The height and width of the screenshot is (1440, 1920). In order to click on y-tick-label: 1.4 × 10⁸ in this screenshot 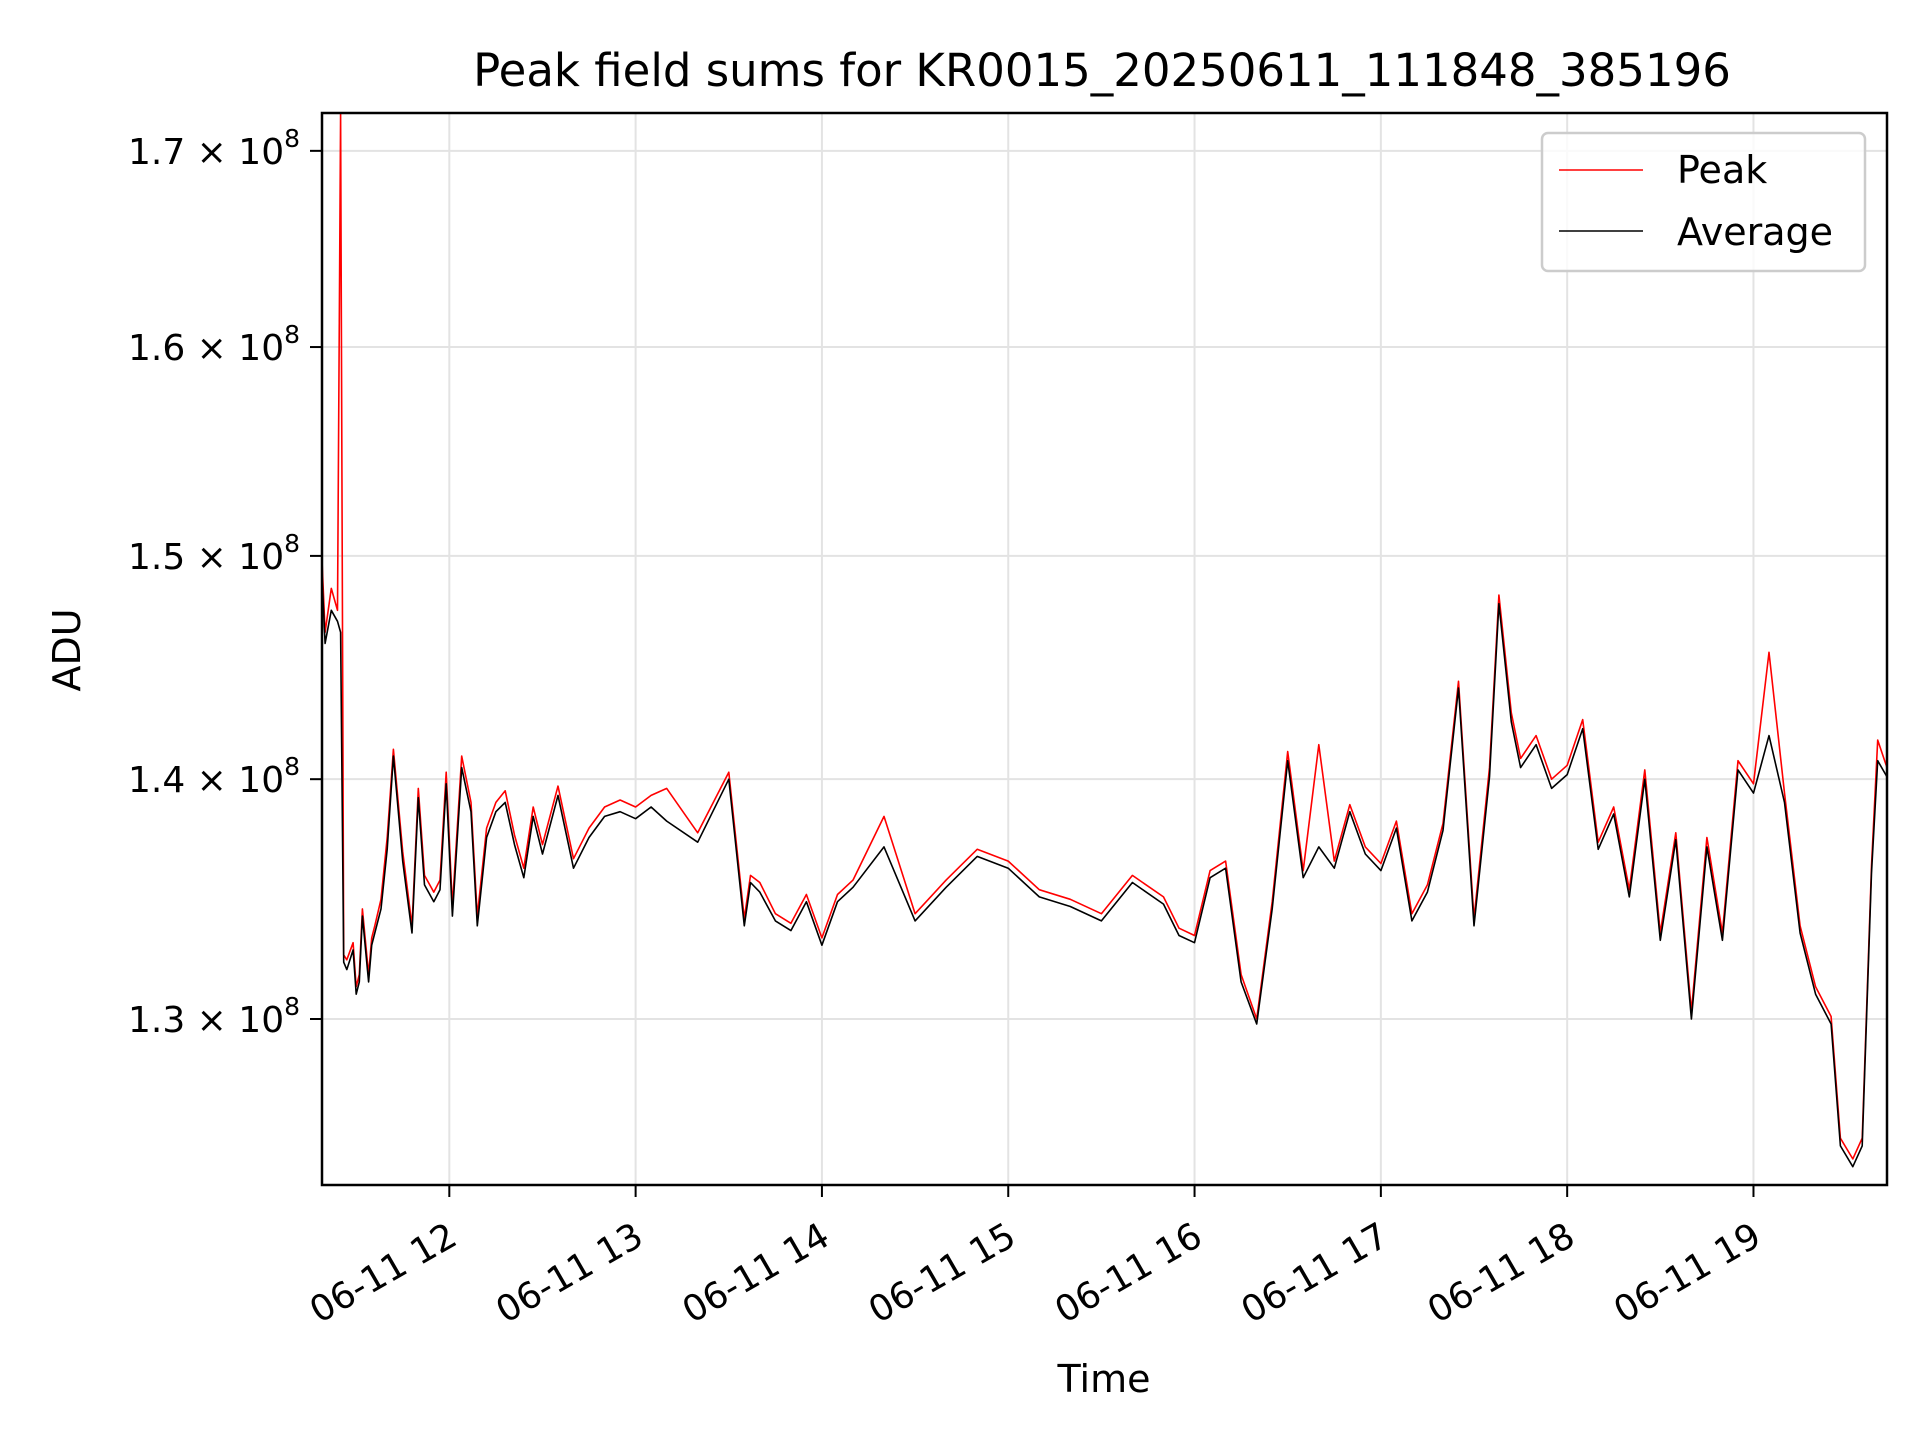, I will do `click(214, 776)`.